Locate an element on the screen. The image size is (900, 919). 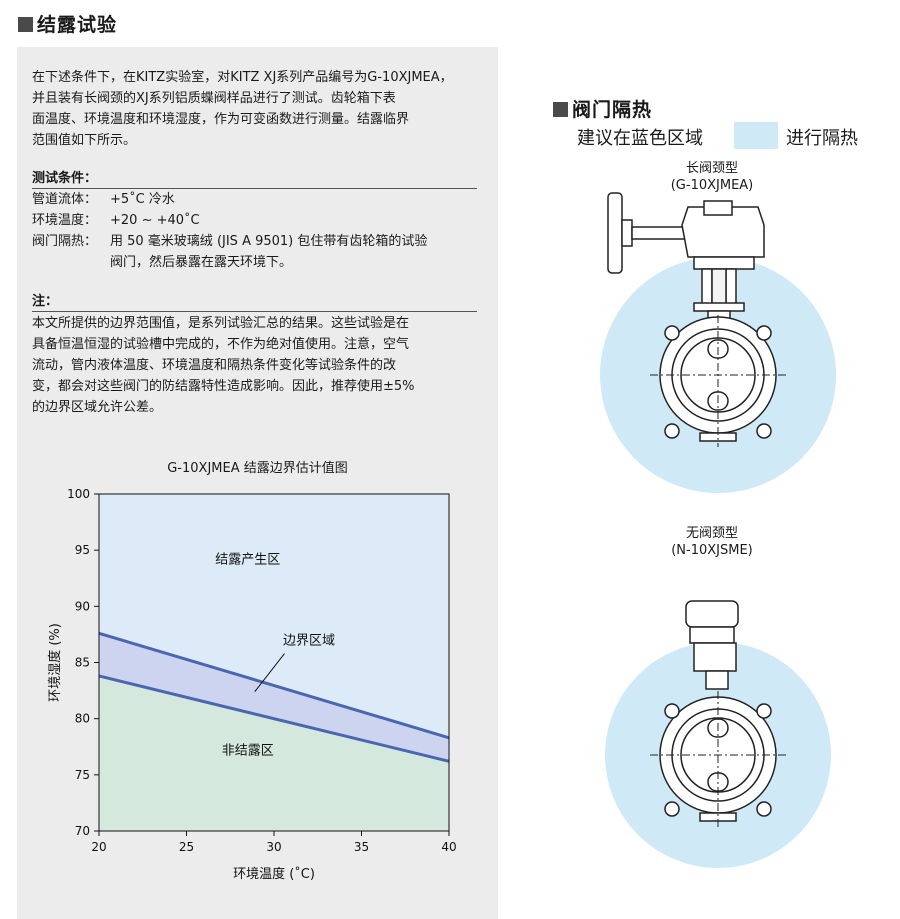
note-line: 的边界区域允许公差。 is located at coordinates (97, 407).